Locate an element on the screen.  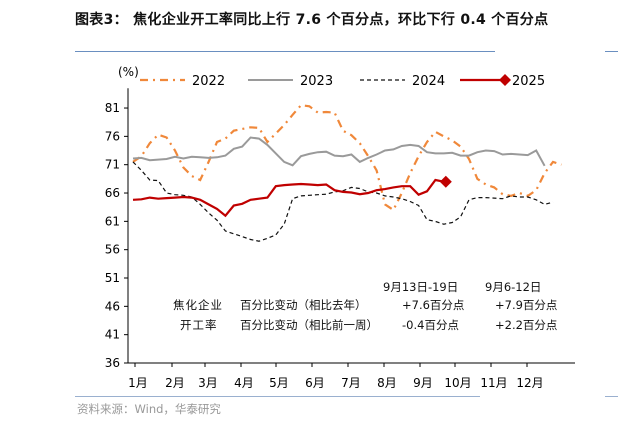
annotation-row1-v1: +7.6百分点 is located at coordinates (433, 305).